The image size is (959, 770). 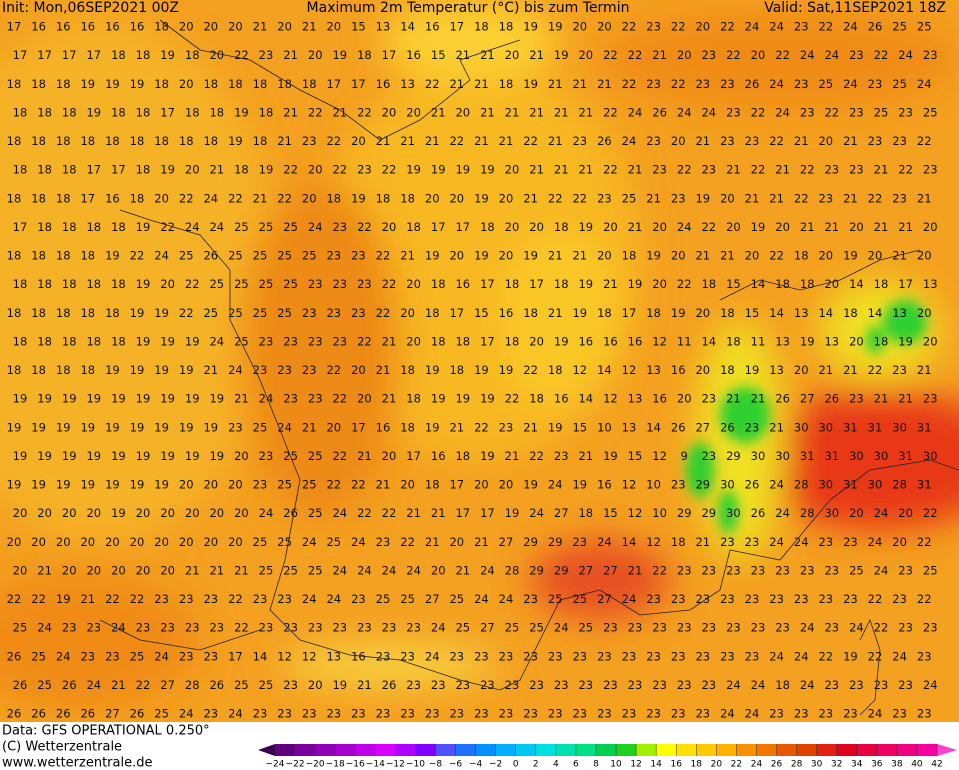 What do you see at coordinates (684, 456) in the screenshot?
I see `temperature-value: 9` at bounding box center [684, 456].